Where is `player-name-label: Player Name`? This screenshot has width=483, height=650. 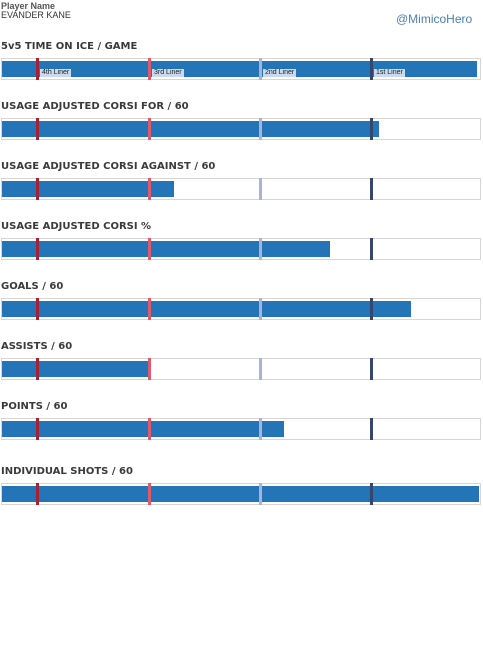
player-name-label: Player Name is located at coordinates (28, 6).